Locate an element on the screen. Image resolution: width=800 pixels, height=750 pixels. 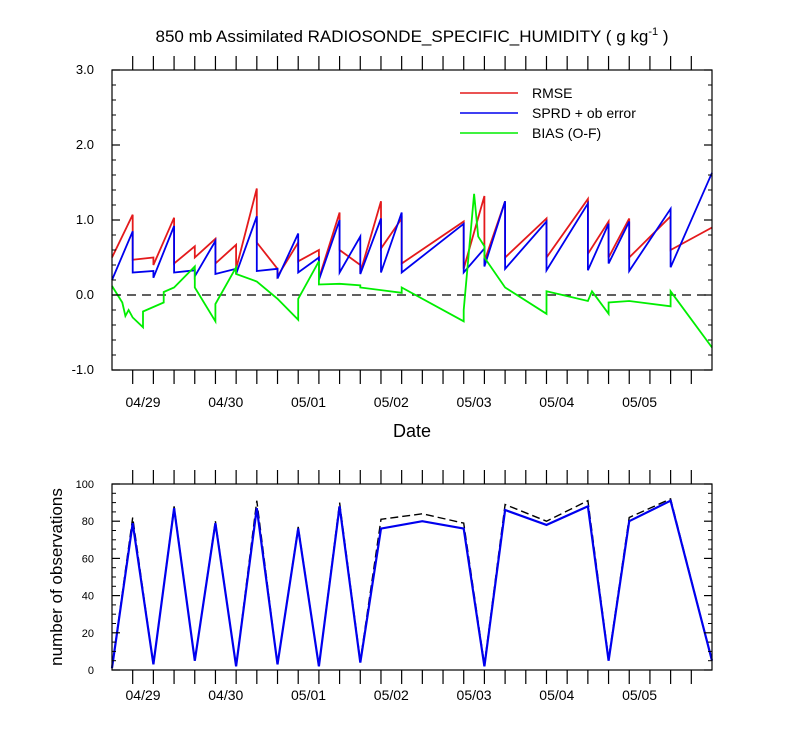
y-tick-label: -1.0 is located at coordinates (83, 369).